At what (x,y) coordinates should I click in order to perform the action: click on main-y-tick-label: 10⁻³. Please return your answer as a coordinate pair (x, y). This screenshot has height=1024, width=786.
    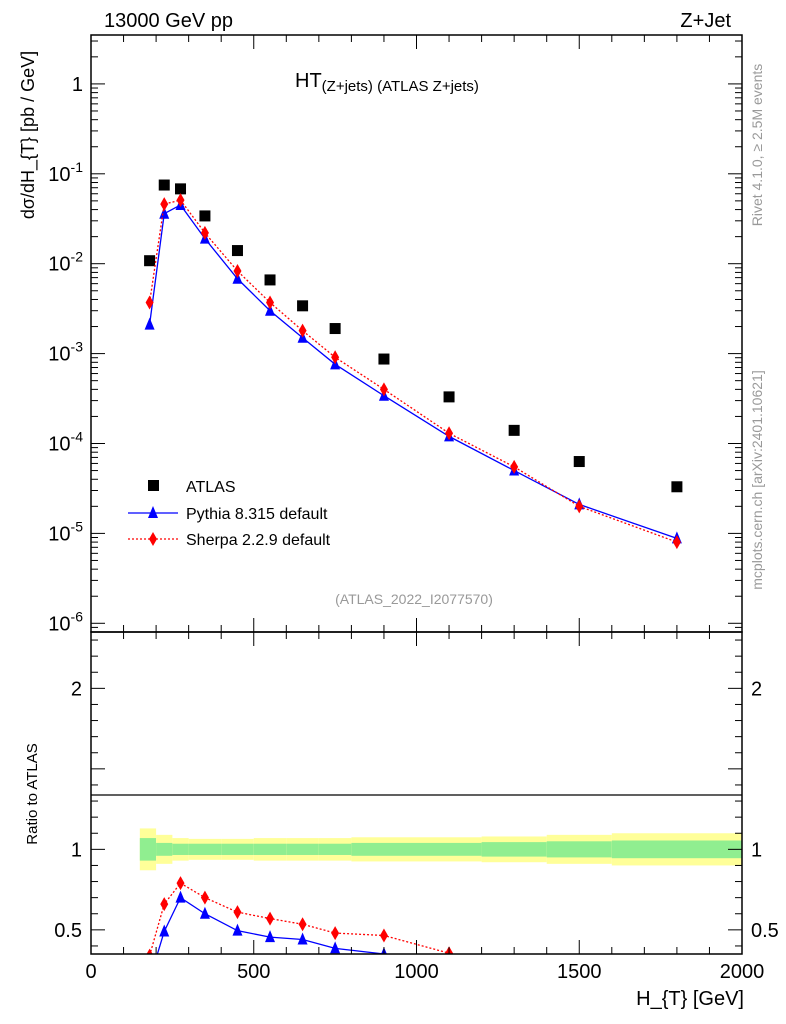
    Looking at the image, I should click on (65, 352).